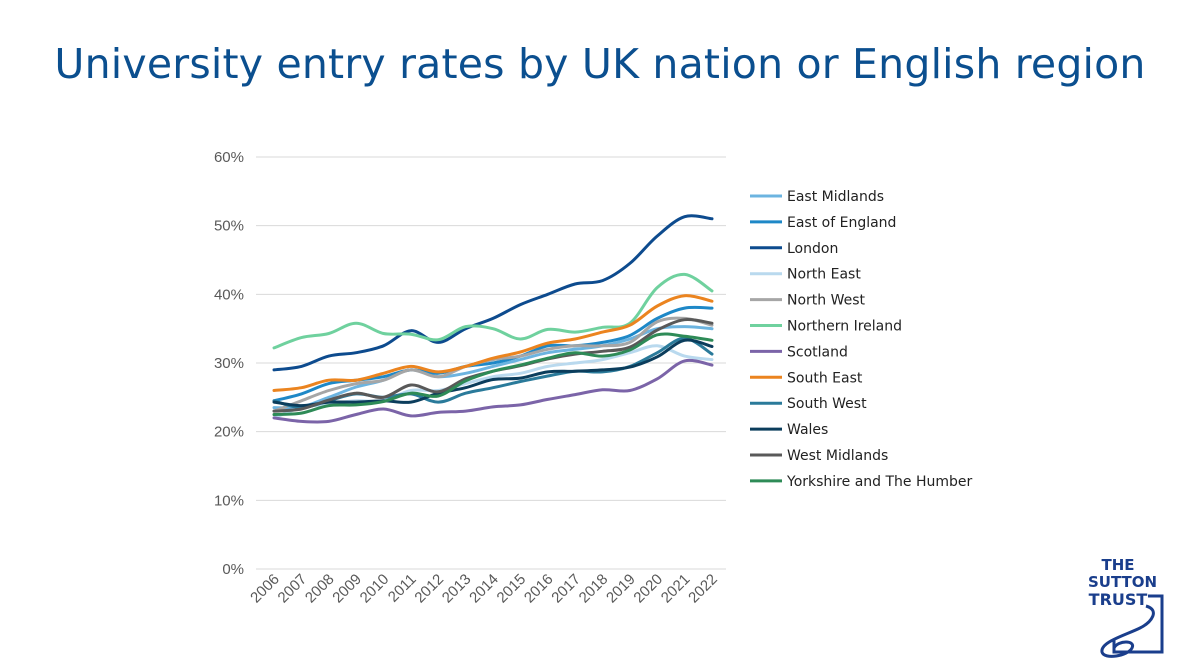 Image resolution: width=1200 pixels, height=670 pixels. I want to click on legend-label-north-west: North West, so click(826, 301).